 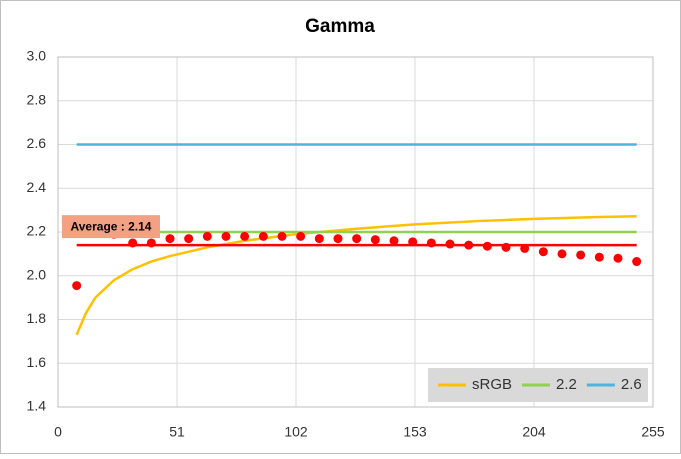 What do you see at coordinates (492, 384) in the screenshot?
I see `legend-label: sRGB` at bounding box center [492, 384].